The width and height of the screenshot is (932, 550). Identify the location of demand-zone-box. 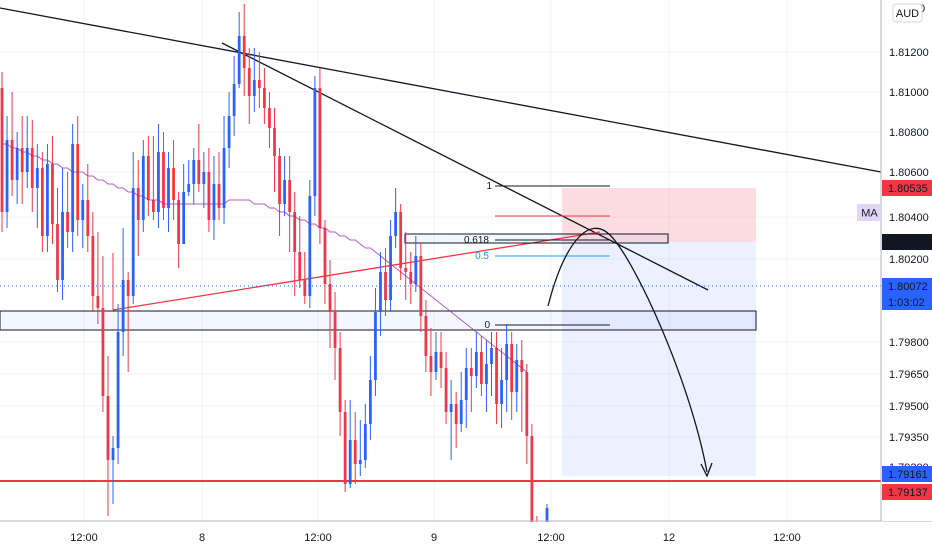
(378, 320).